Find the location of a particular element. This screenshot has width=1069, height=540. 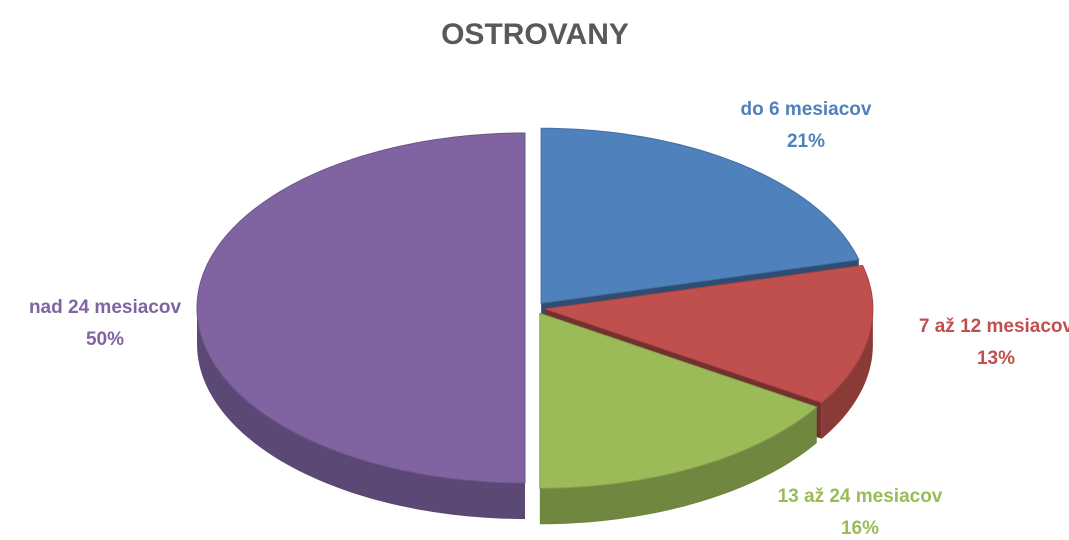

chart-title: OSTROVANY is located at coordinates (535, 34).